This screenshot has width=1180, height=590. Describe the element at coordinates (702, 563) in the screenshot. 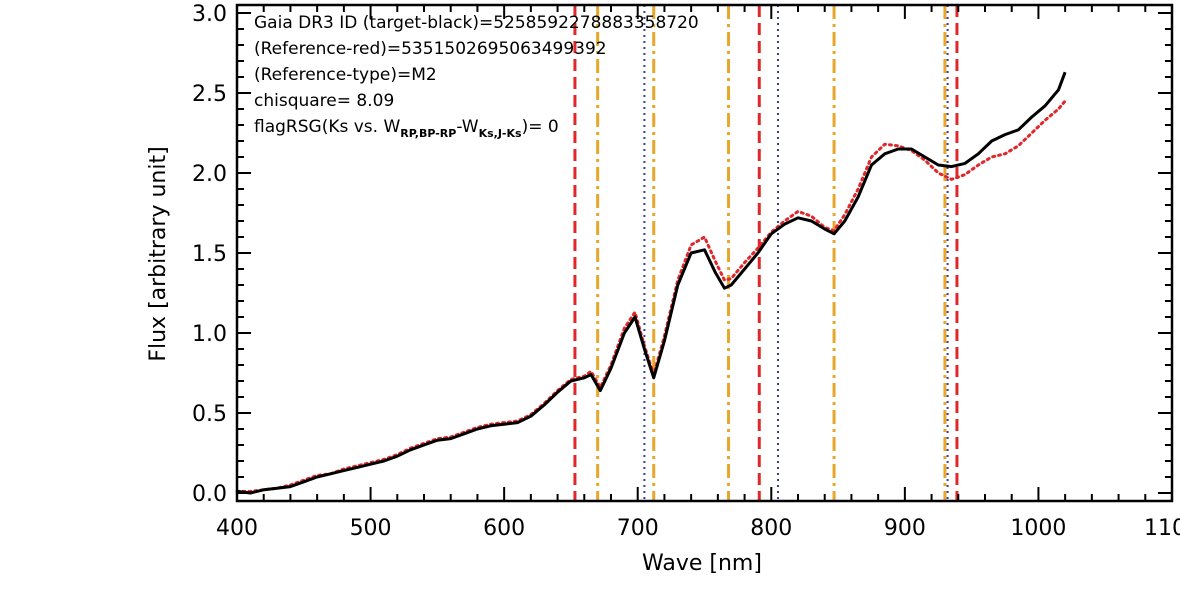

I see `x-axis-title: Wave [nm]` at that location.